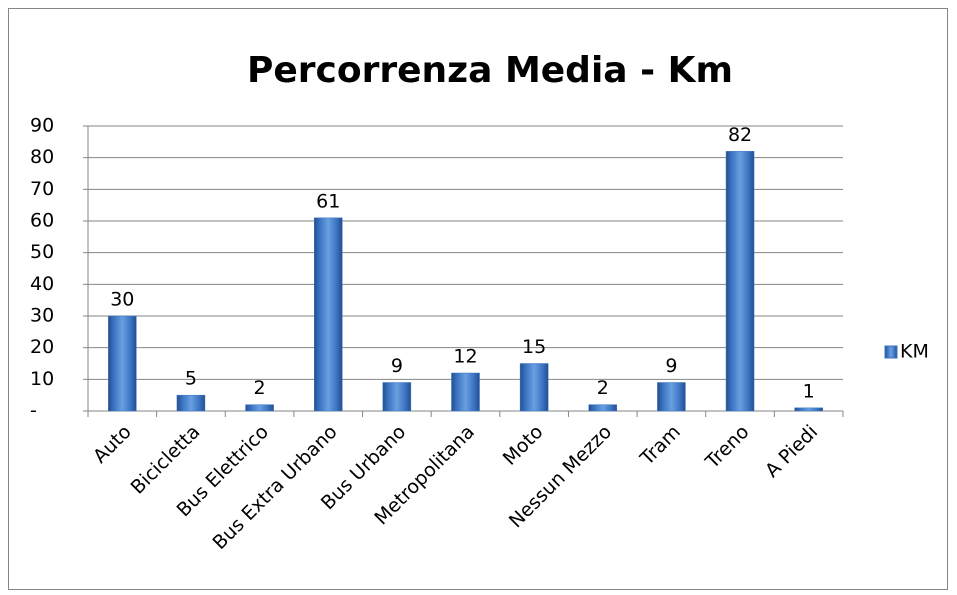  I want to click on chart-title: Percorrenza Media - Km, so click(490, 70).